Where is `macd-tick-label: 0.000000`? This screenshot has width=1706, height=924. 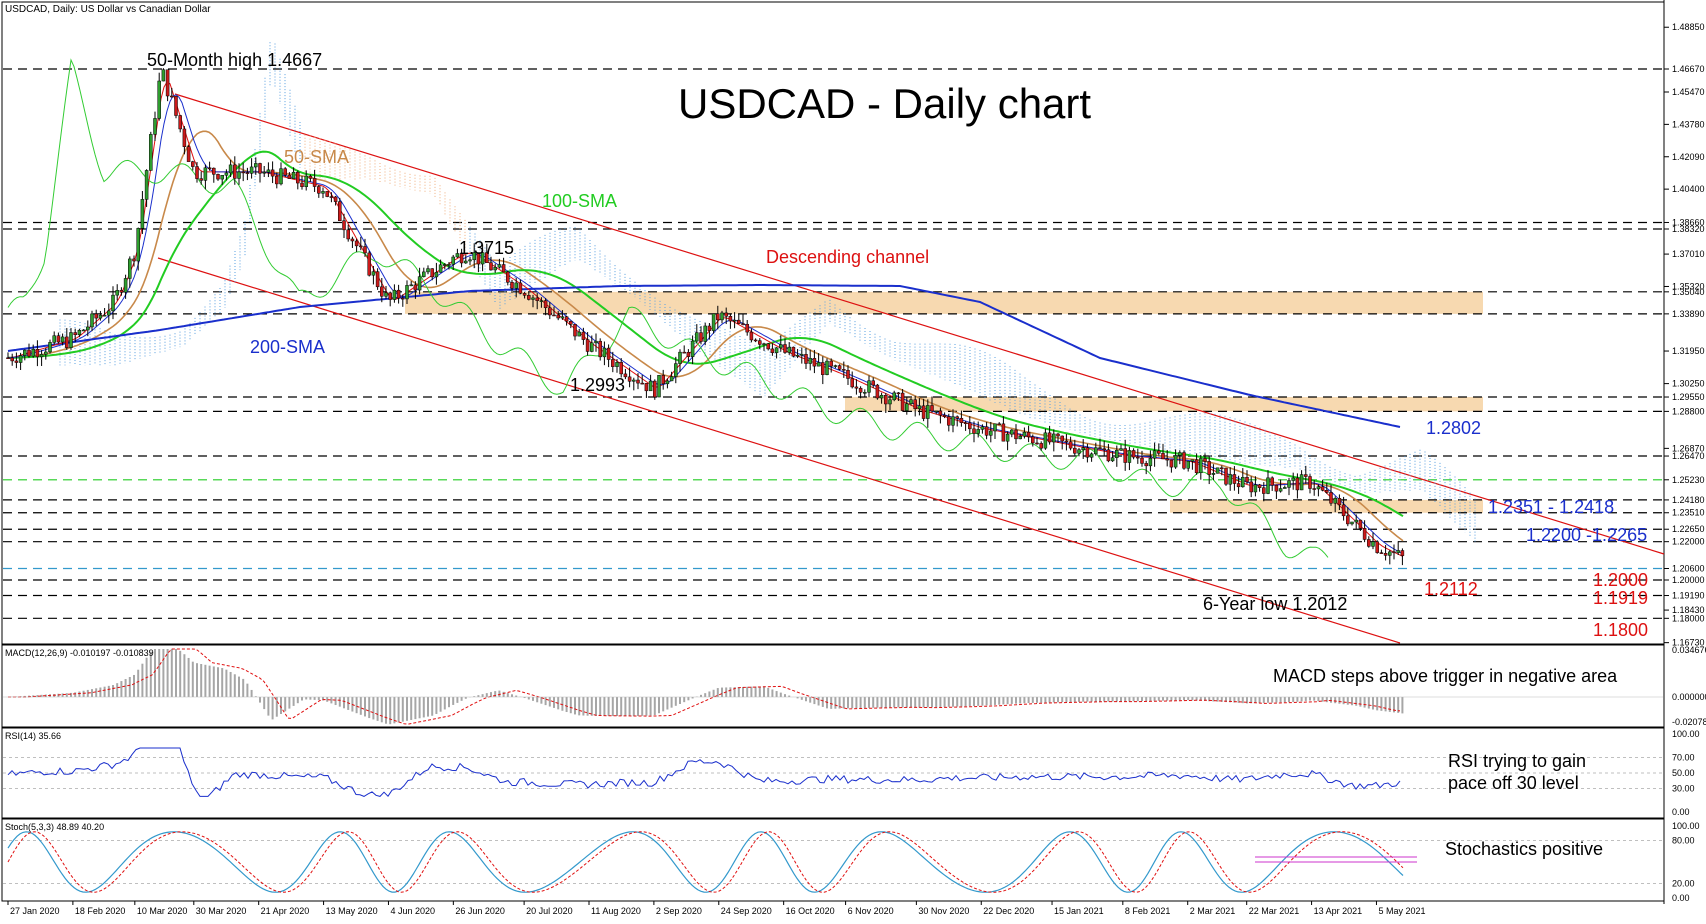 macd-tick-label: 0.000000 is located at coordinates (1689, 697).